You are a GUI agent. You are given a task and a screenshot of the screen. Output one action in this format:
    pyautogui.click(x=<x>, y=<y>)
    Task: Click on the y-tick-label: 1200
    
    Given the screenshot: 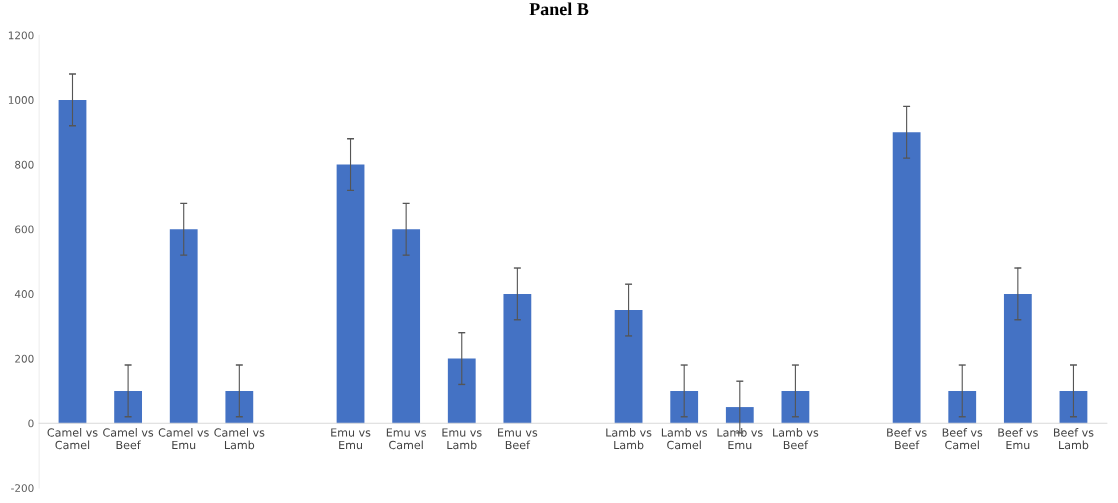 What is the action you would take?
    pyautogui.click(x=21, y=35)
    